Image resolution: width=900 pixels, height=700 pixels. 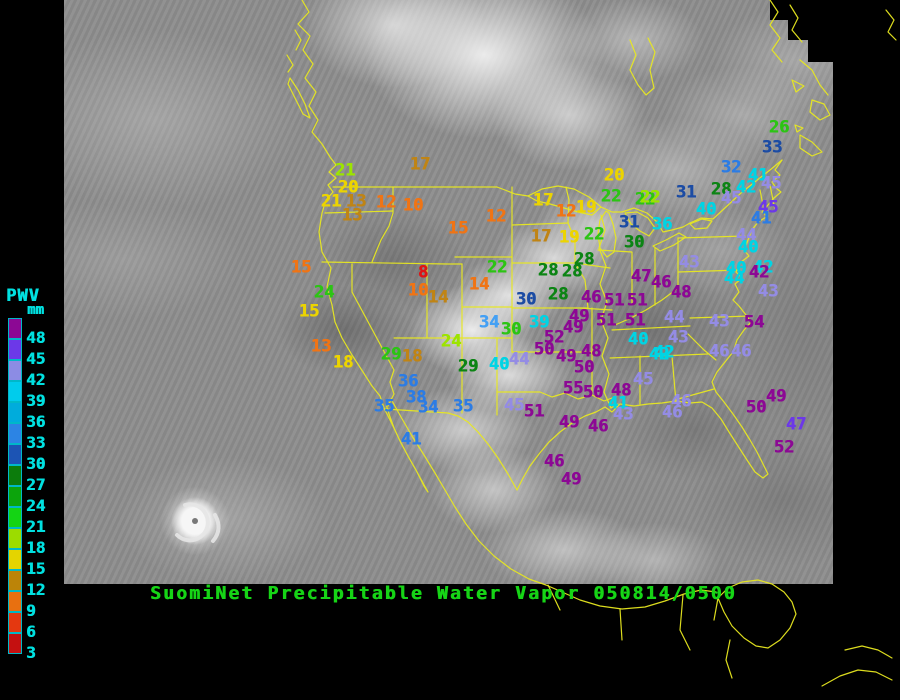 What do you see at coordinates (428, 407) in the screenshot?
I see `station-value: 34` at bounding box center [428, 407].